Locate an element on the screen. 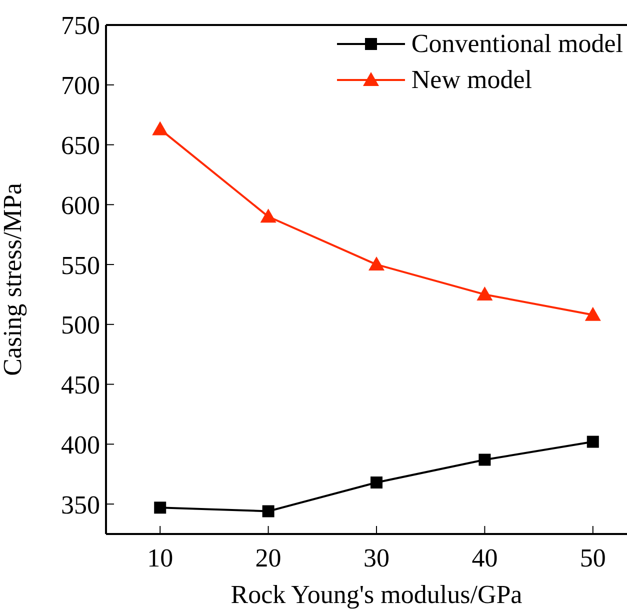 The image size is (627, 615). legend-label: New model is located at coordinates (471, 80).